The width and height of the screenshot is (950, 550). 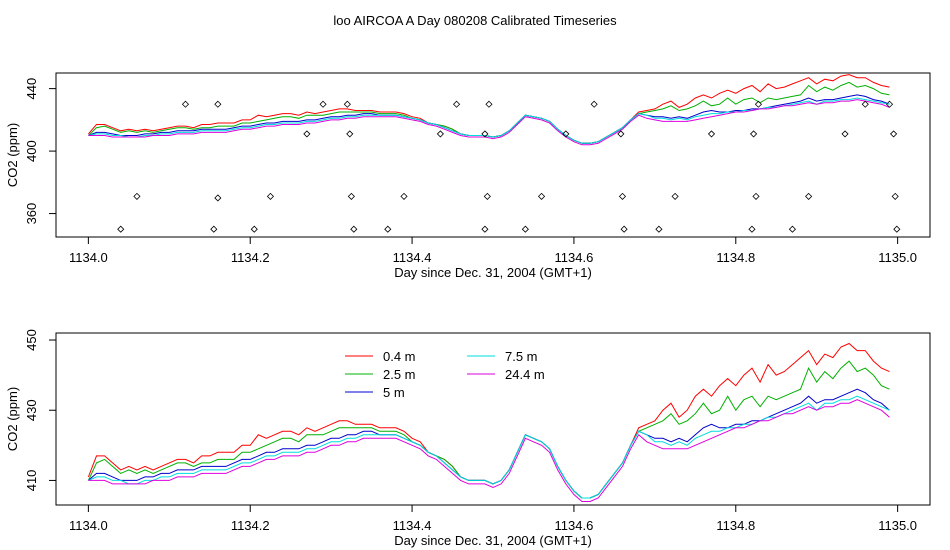 I want to click on legend: 0.4 m 2.5 m 5 m 7.5 m 24.4 m, so click(x=445, y=374).